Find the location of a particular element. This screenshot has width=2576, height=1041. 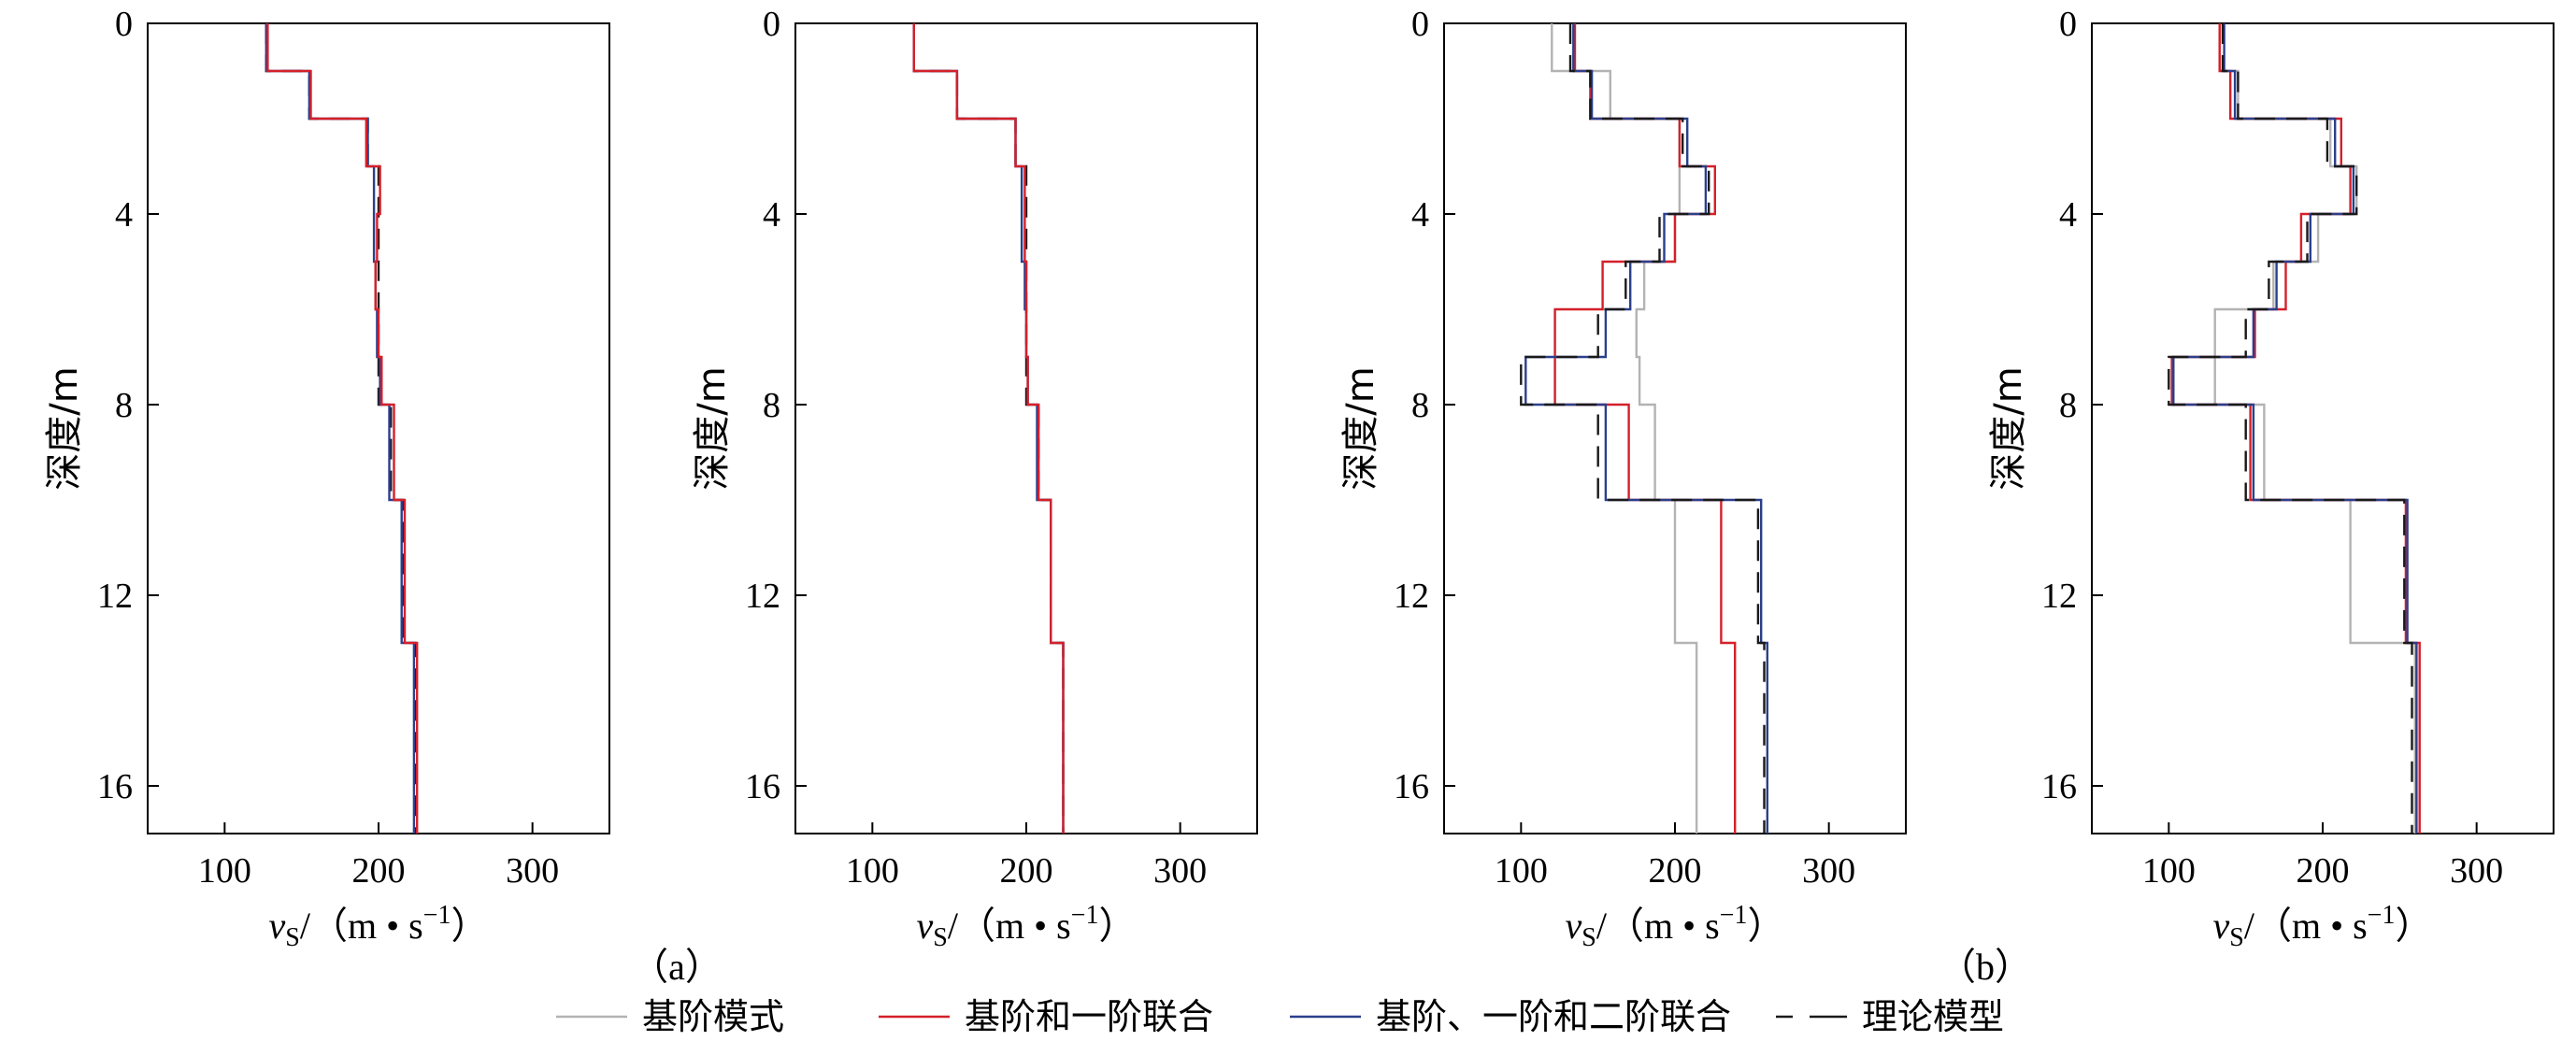

legend: 基阶模式 基阶和一阶联合 基阶、一阶和二阶联合 理论模型 is located at coordinates (1280, 1017).